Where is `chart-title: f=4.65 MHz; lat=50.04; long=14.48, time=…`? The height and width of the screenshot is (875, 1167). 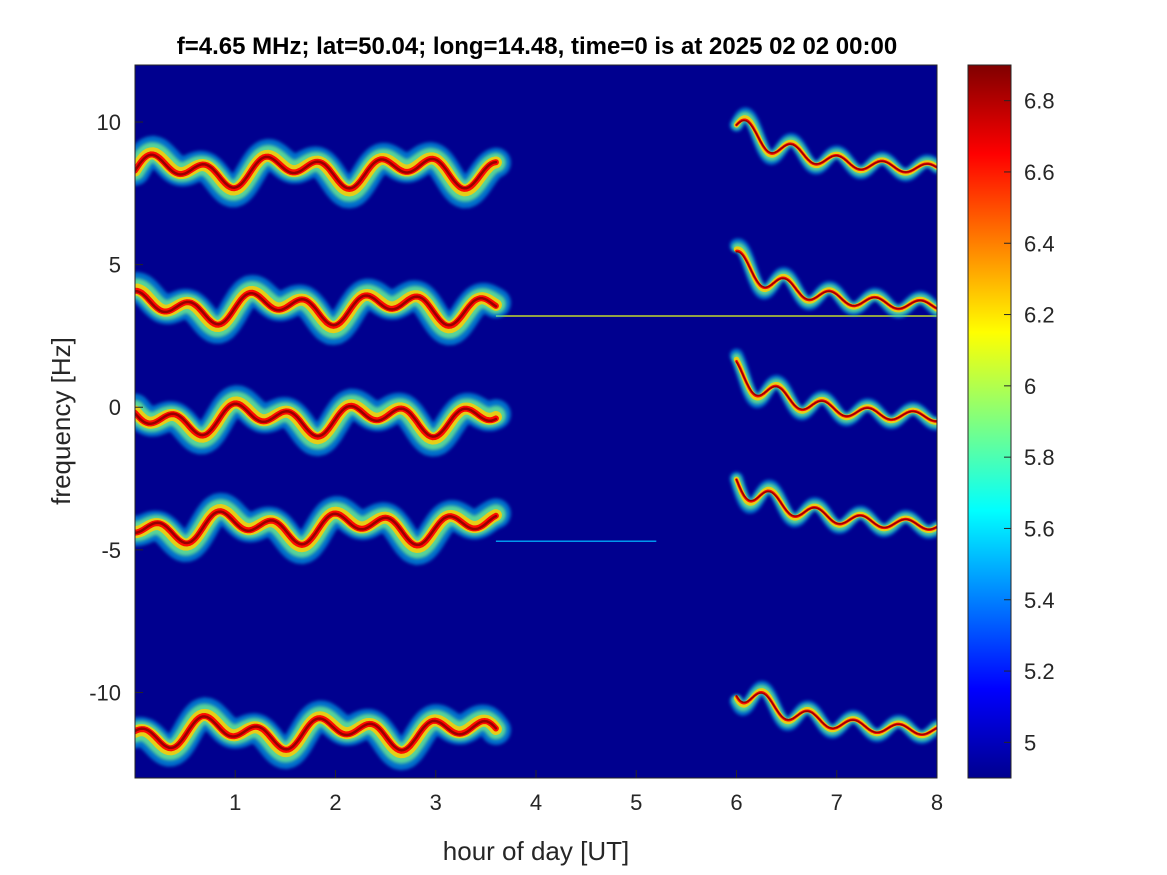
chart-title: f=4.65 MHz; lat=50.04; long=14.48, time=… is located at coordinates (537, 46).